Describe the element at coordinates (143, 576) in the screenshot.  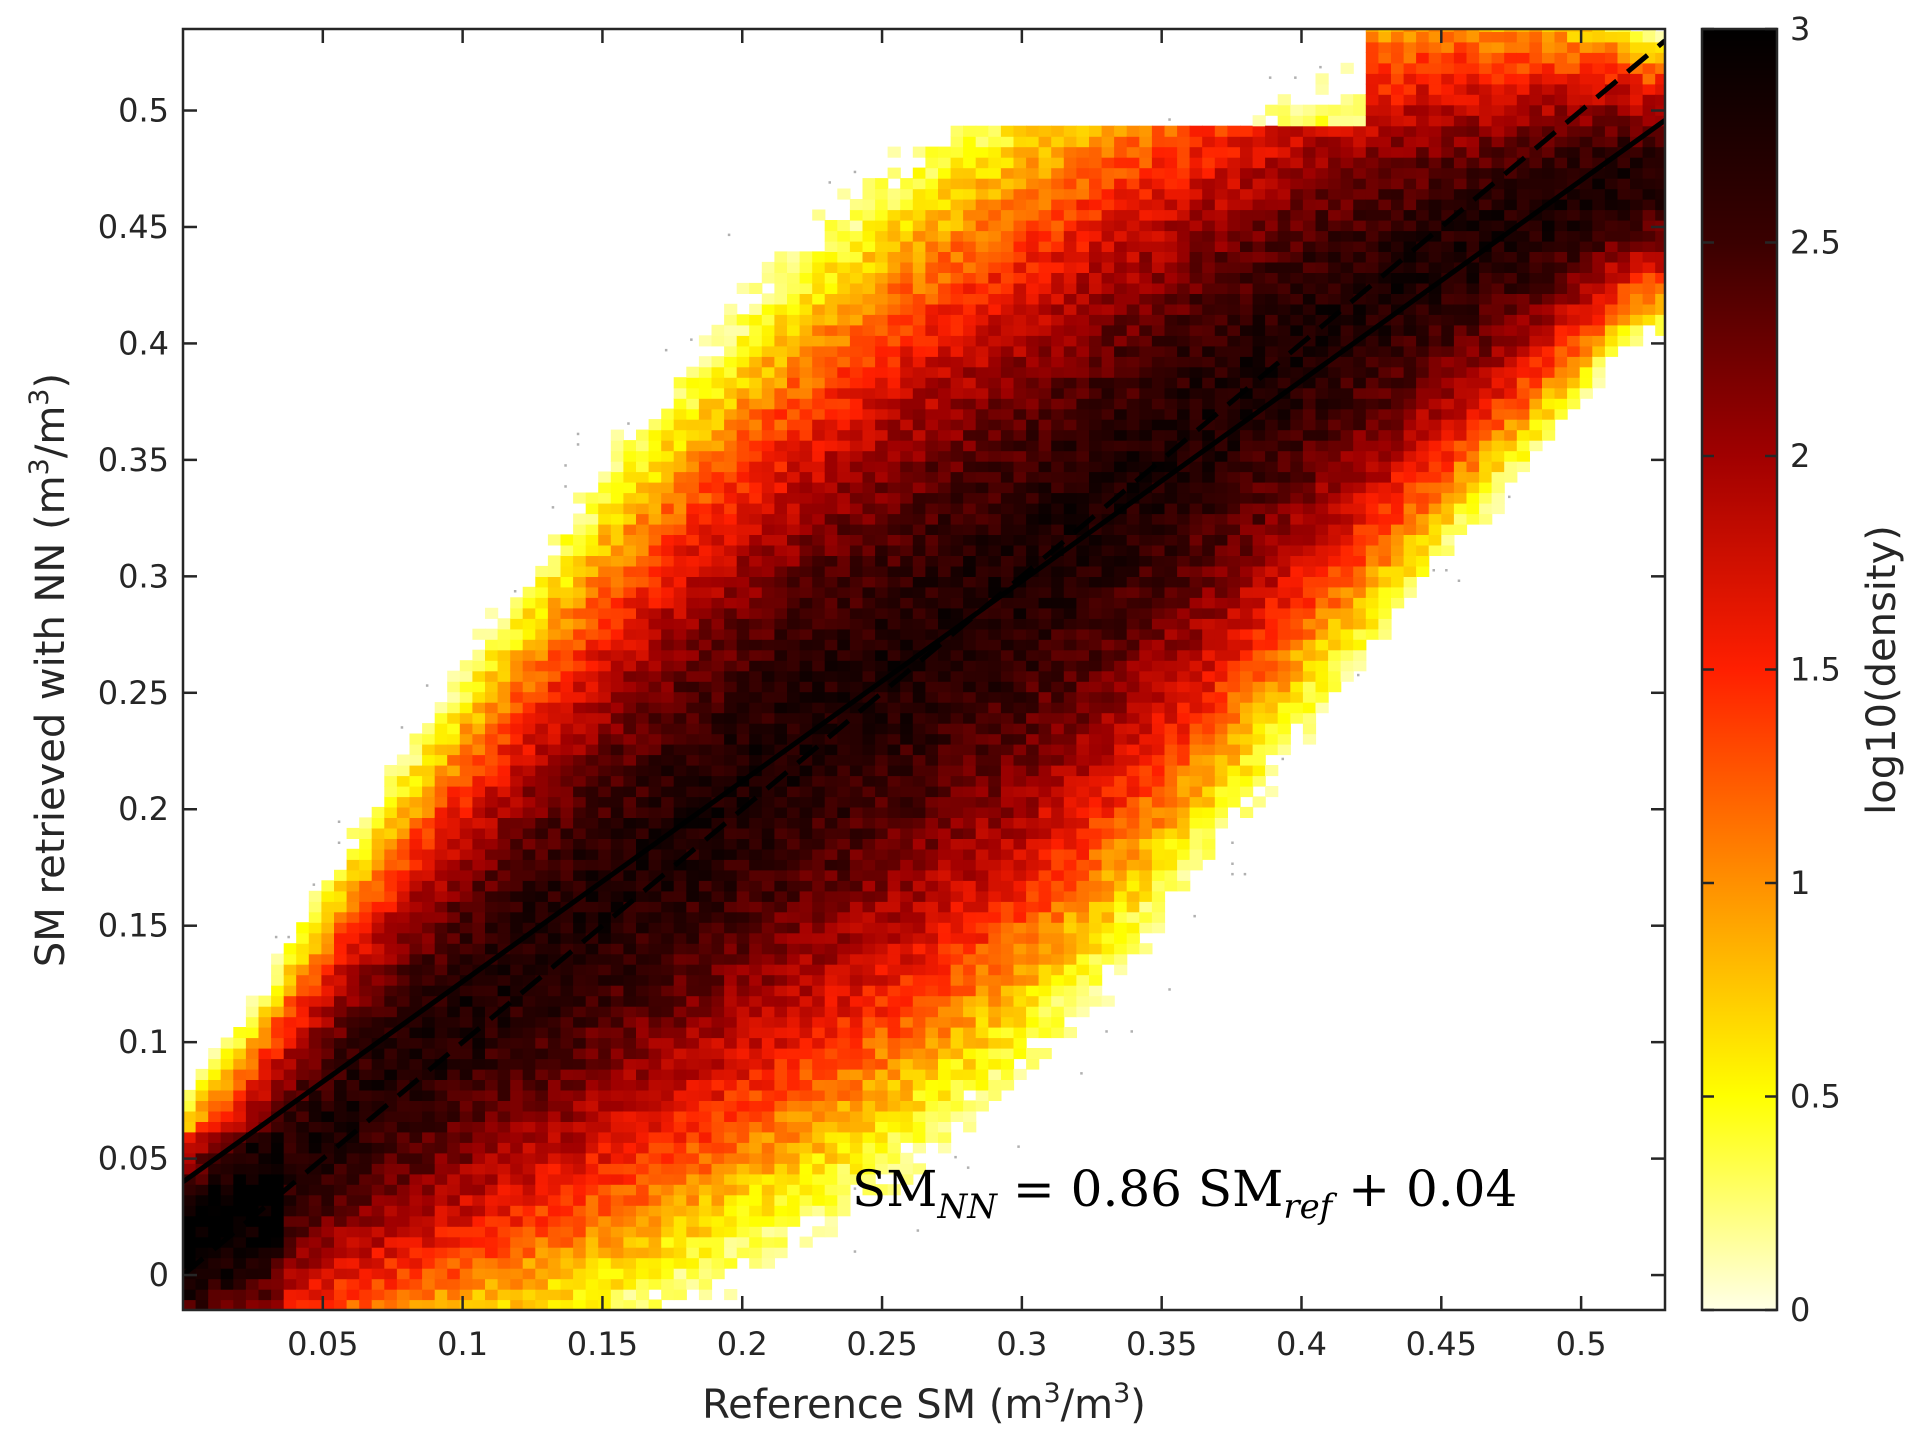
I see `y-tick-label: 0.3` at that location.